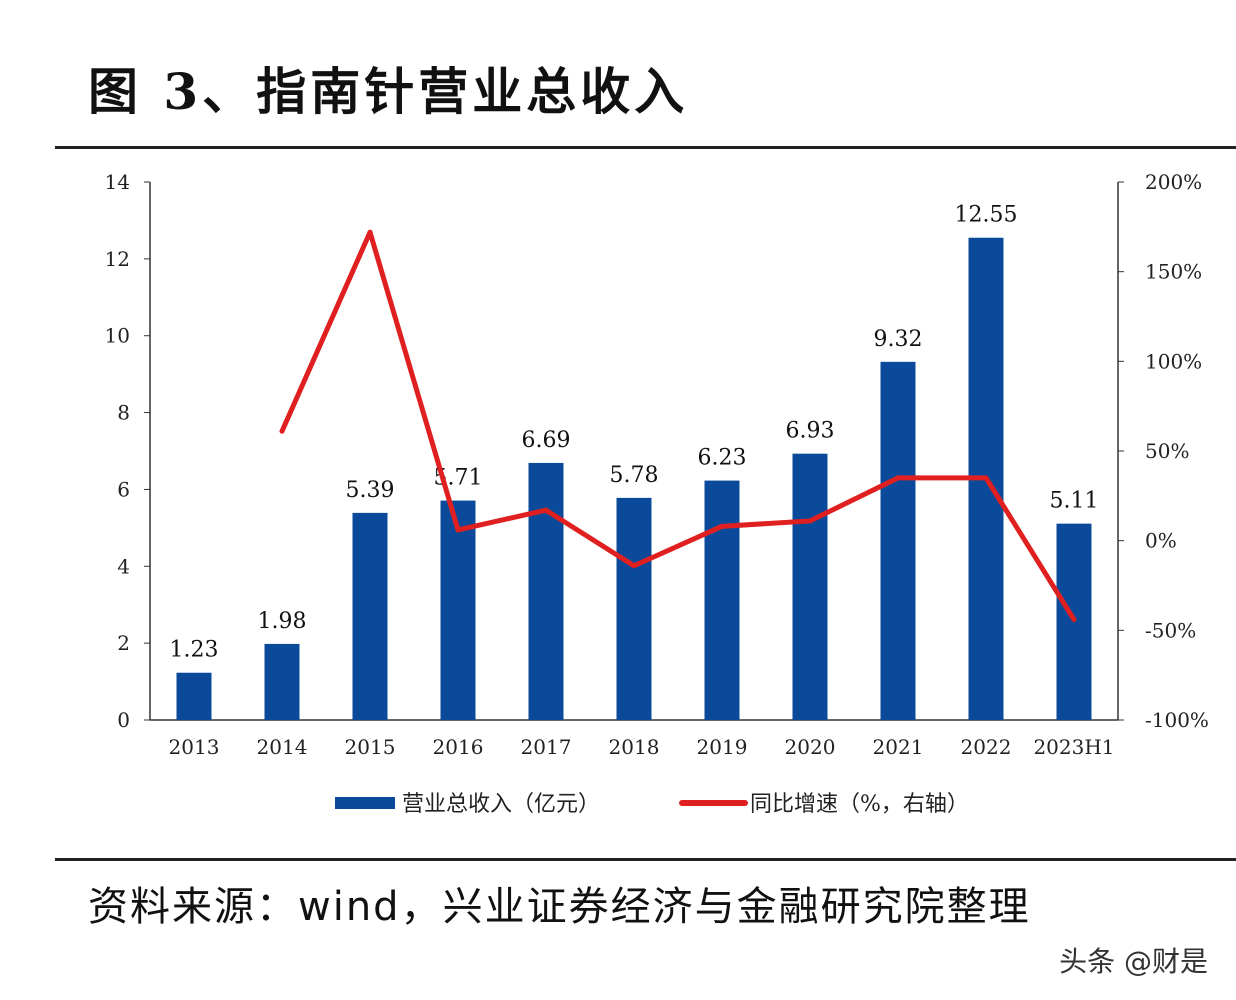 The width and height of the screenshot is (1236, 1000). What do you see at coordinates (123, 566) in the screenshot?
I see `left-tick-label: 4` at bounding box center [123, 566].